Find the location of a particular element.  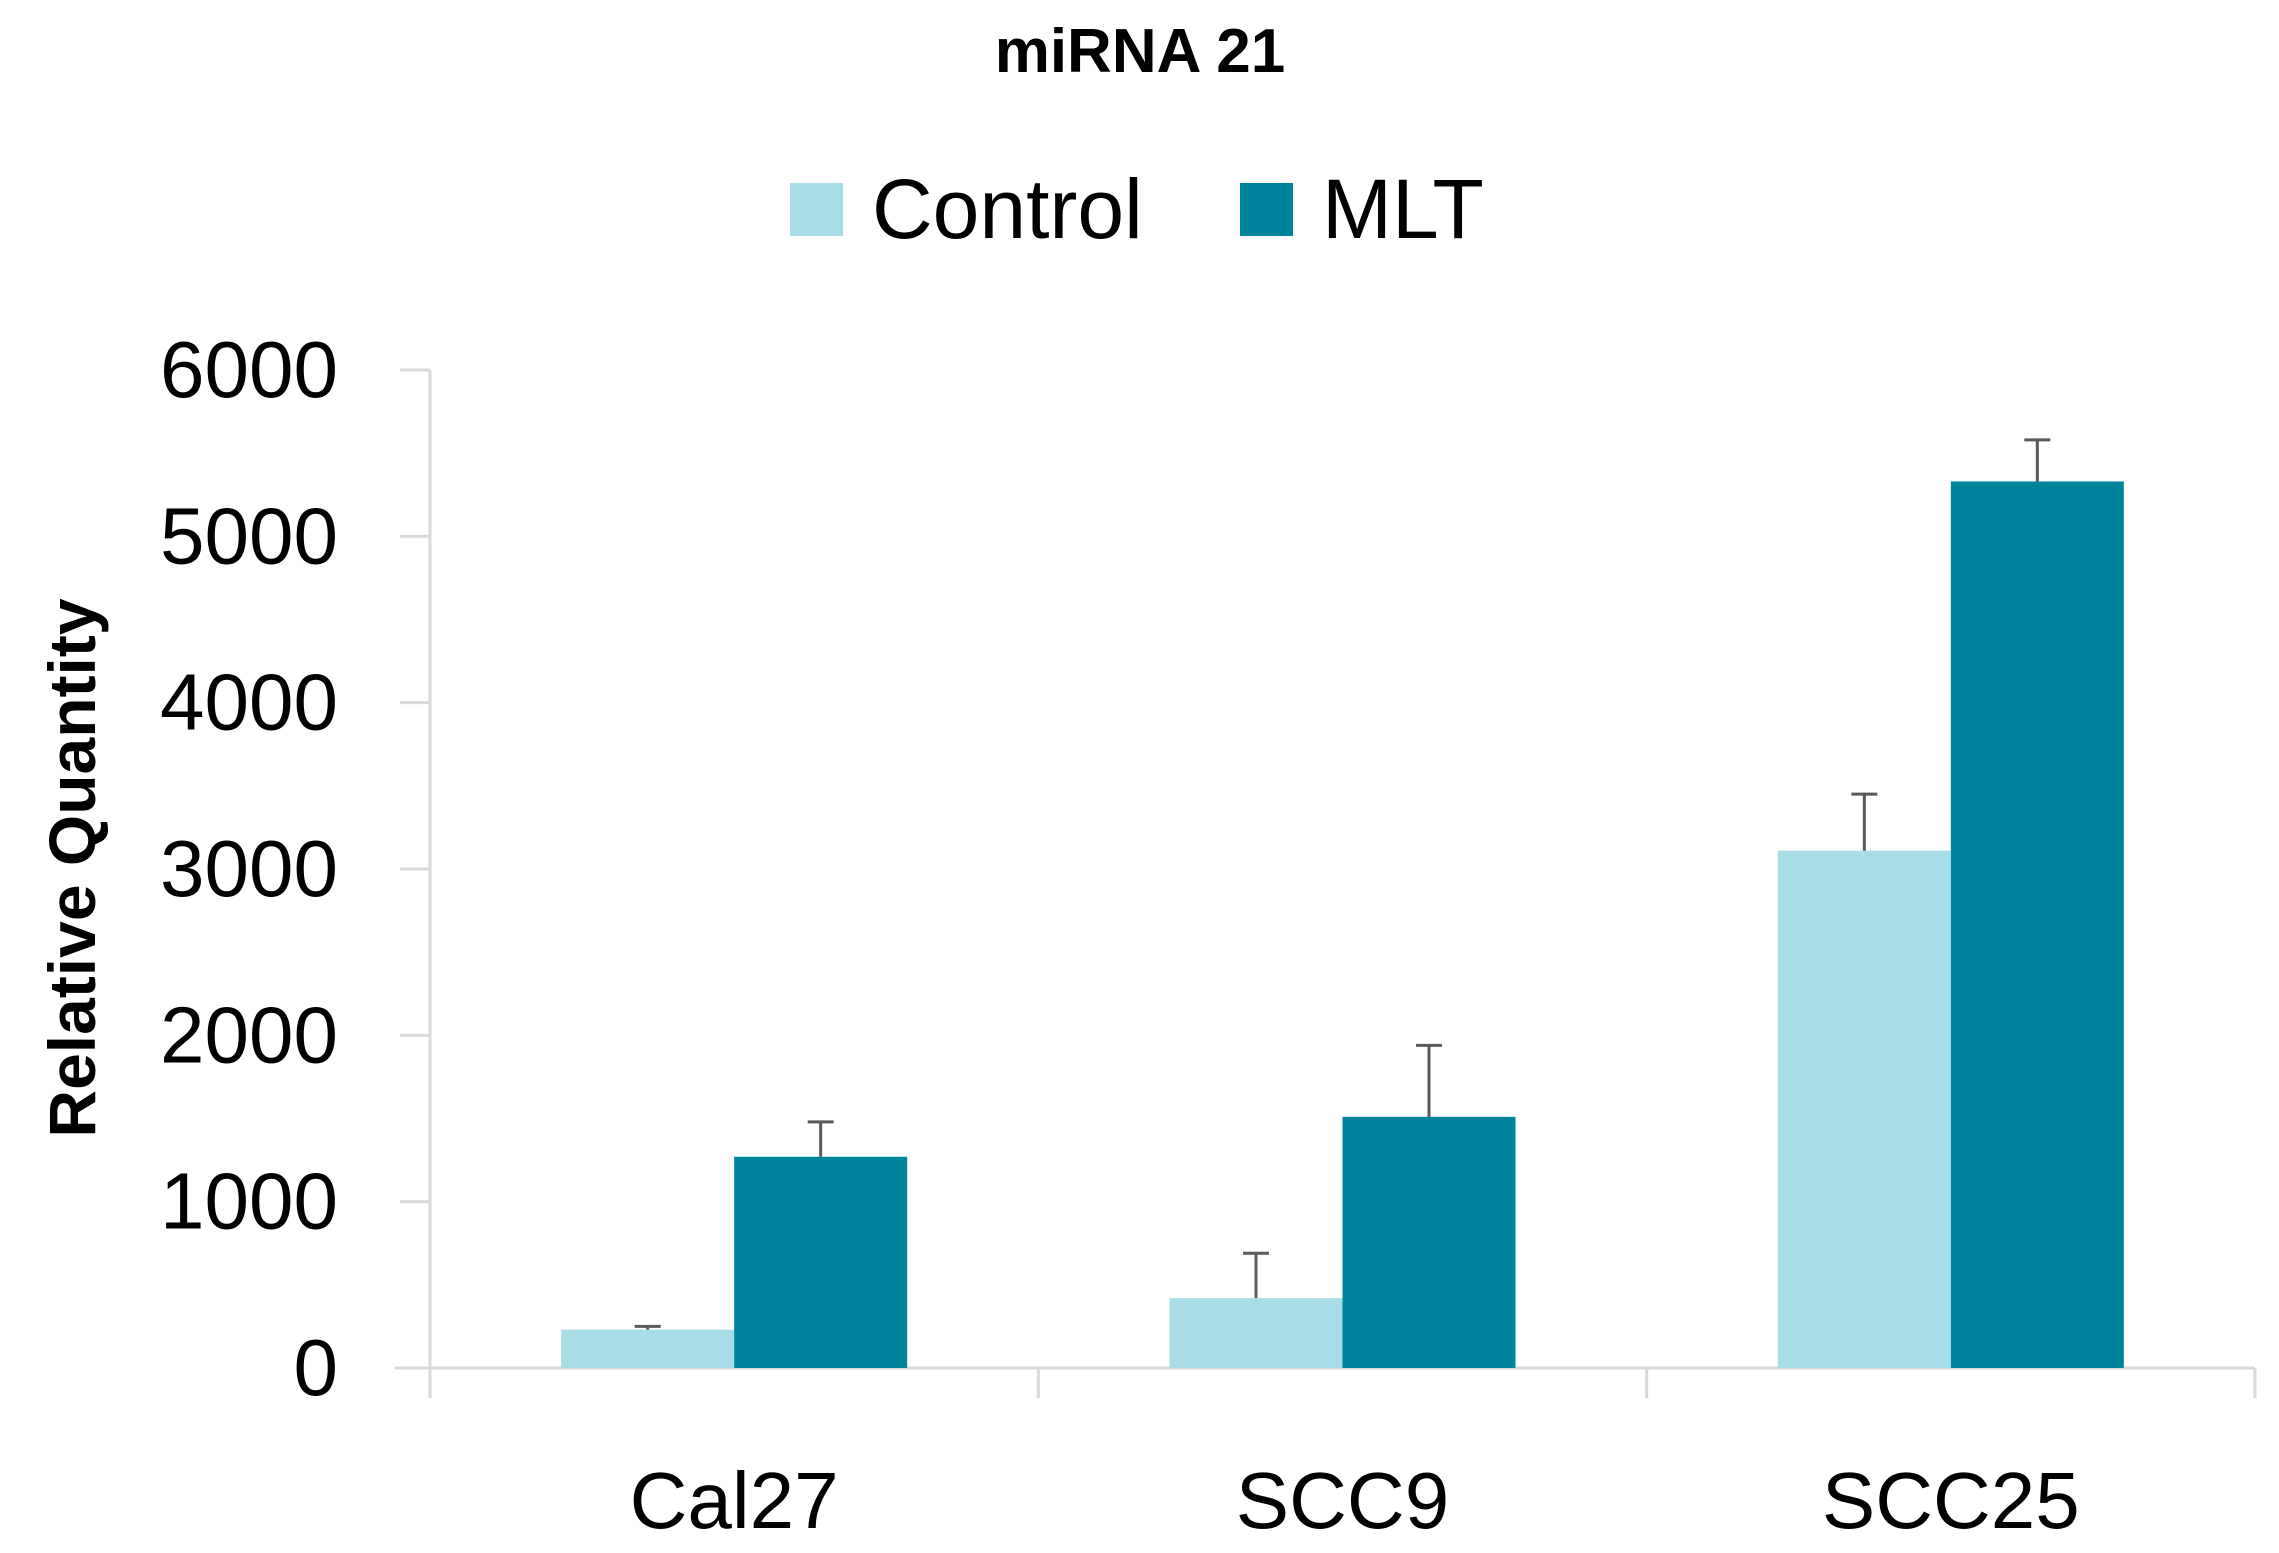

y-tick-label: 3000 is located at coordinates (249, 868).